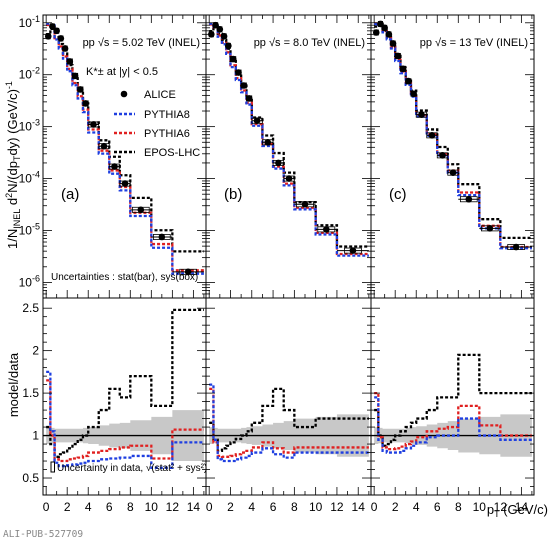  What do you see at coordinates (13, 165) in the screenshot?
I see `top-y-axis-title: 1/NINEL d2N/(dpTdy) (GeV/c)-1` at bounding box center [13, 165].